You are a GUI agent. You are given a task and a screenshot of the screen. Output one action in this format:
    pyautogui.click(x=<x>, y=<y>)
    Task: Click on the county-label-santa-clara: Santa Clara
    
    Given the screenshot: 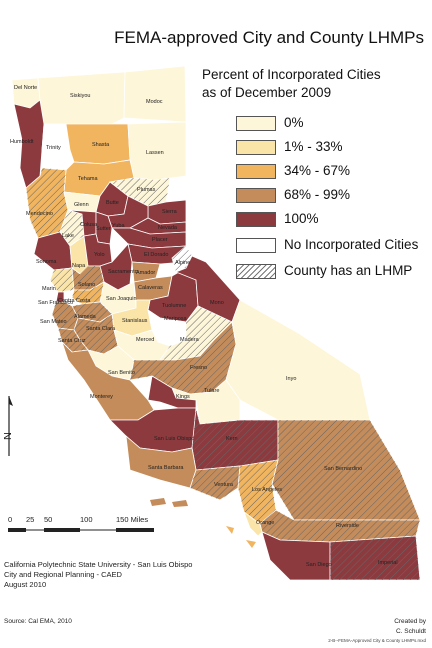 What is the action you would take?
    pyautogui.click(x=101, y=329)
    